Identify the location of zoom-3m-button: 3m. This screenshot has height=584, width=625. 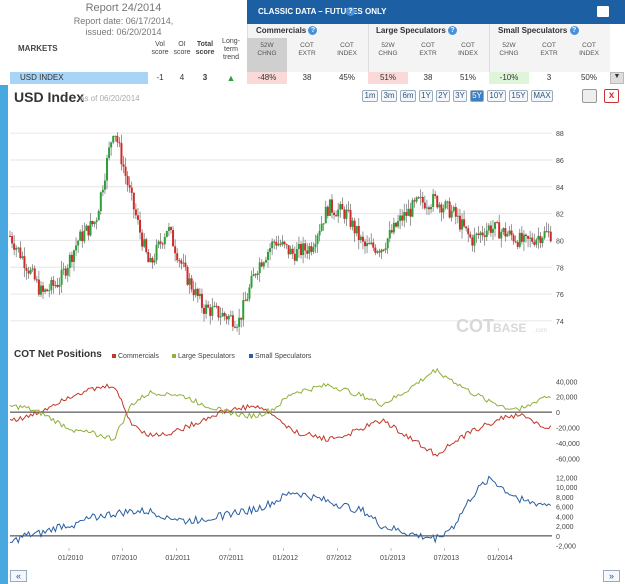
(389, 96).